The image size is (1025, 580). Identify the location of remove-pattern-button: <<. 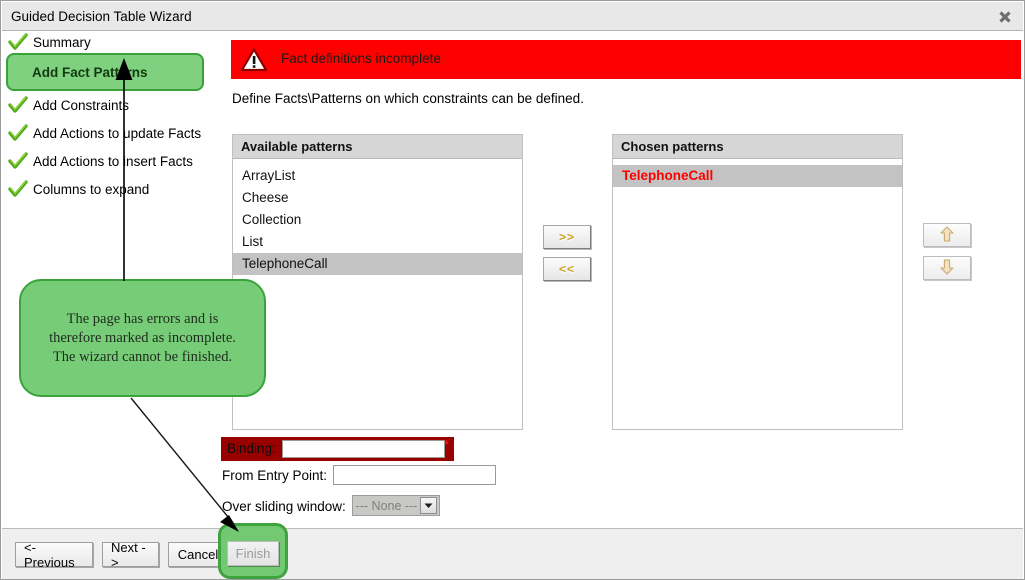
(567, 269).